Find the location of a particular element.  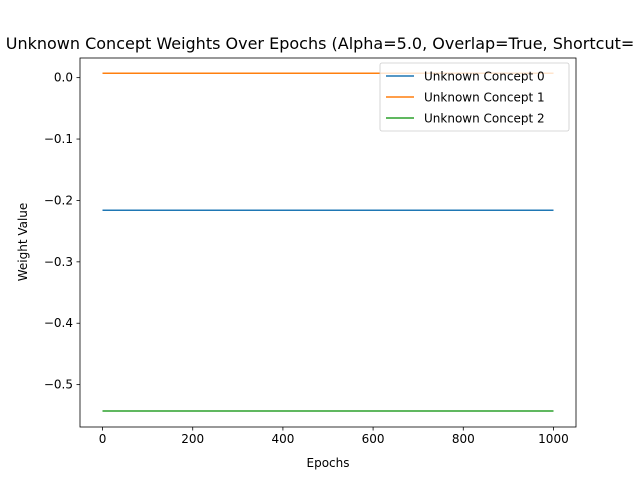

legend-box is located at coordinates (474, 97).